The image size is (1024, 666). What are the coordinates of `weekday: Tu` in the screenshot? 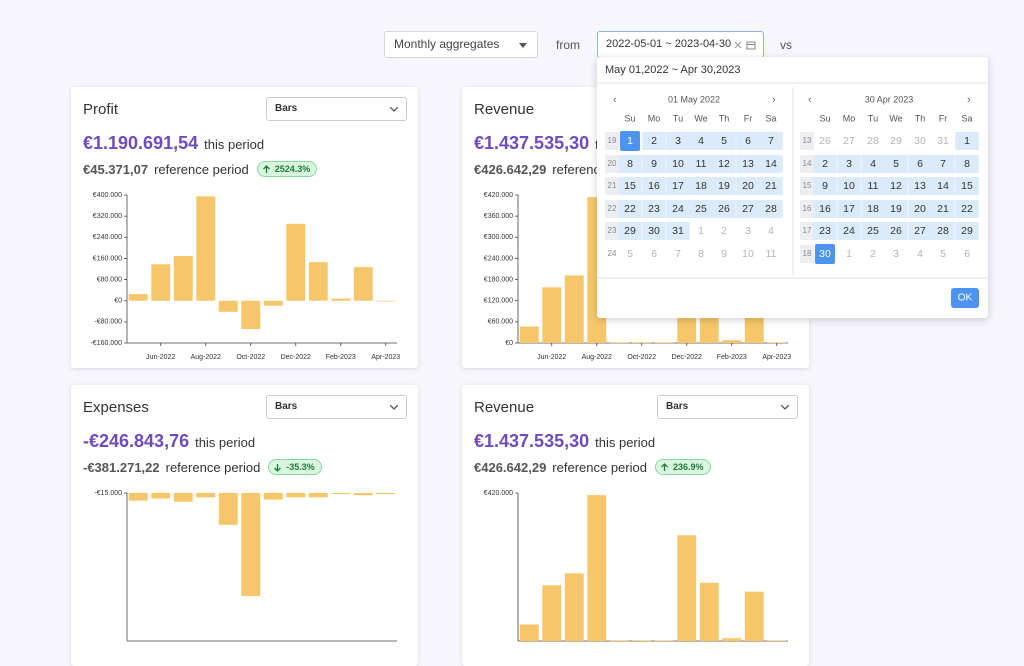 It's located at (873, 118).